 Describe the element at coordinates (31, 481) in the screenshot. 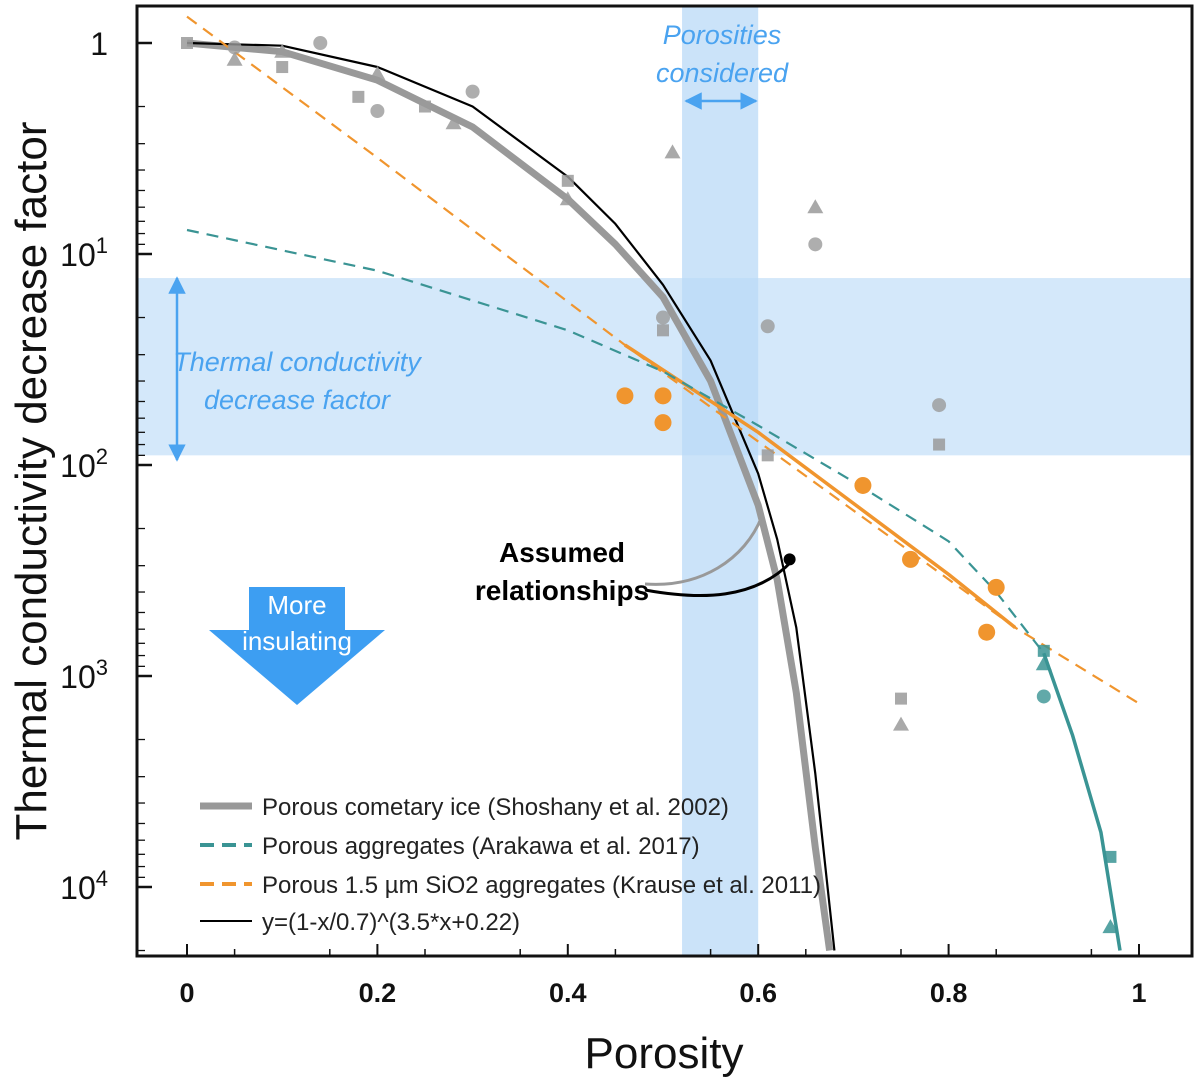

I see `y-axis-title: Thermal conductivity decrease factor` at that location.